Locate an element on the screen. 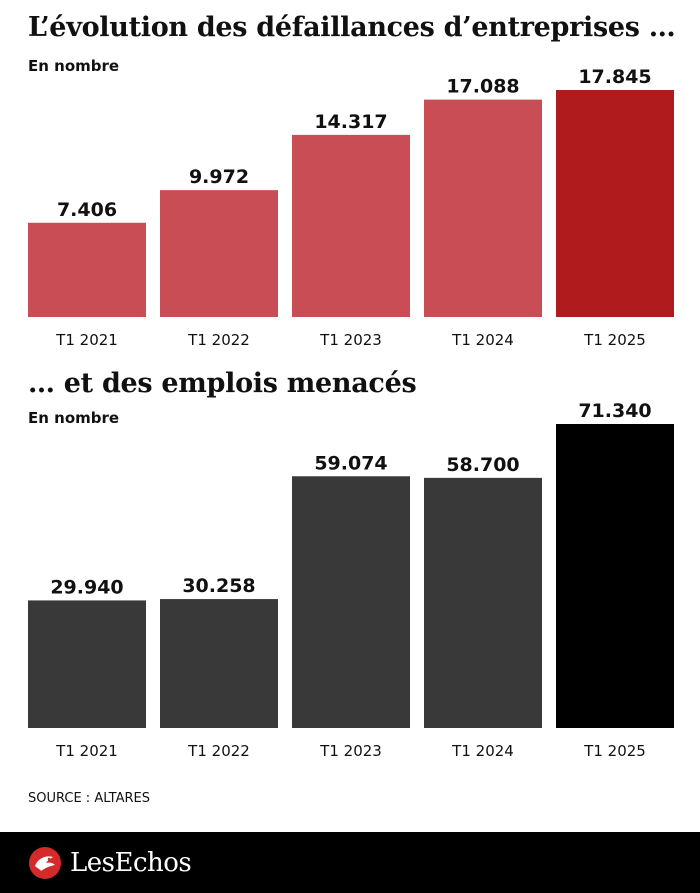 The image size is (700, 893). value-label: 7.406 is located at coordinates (87, 210).